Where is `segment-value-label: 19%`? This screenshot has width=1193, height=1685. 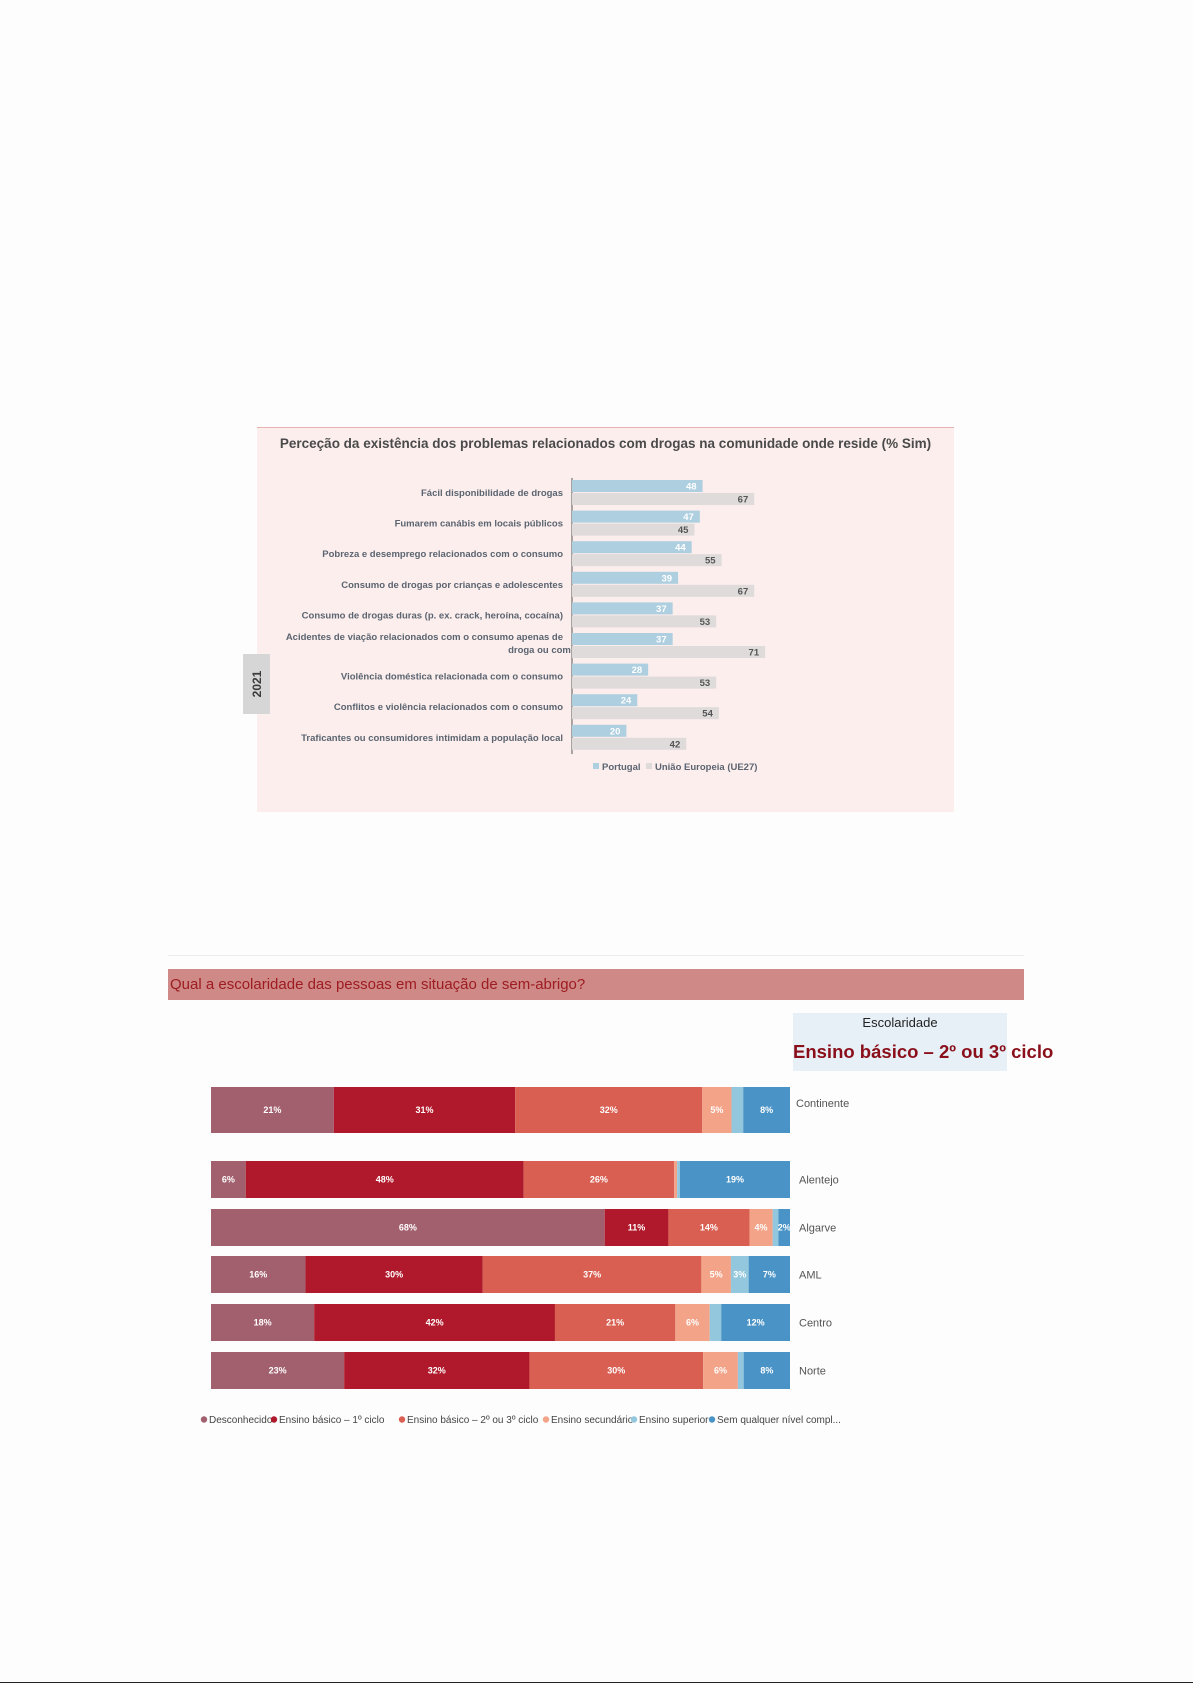 segment-value-label: 19% is located at coordinates (735, 1180).